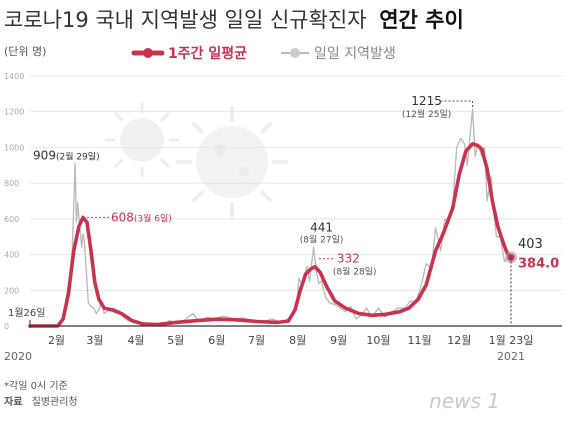 This screenshot has width=565, height=421. Describe the element at coordinates (338, 340) in the screenshot. I see `x-tick-label: 9월` at that location.